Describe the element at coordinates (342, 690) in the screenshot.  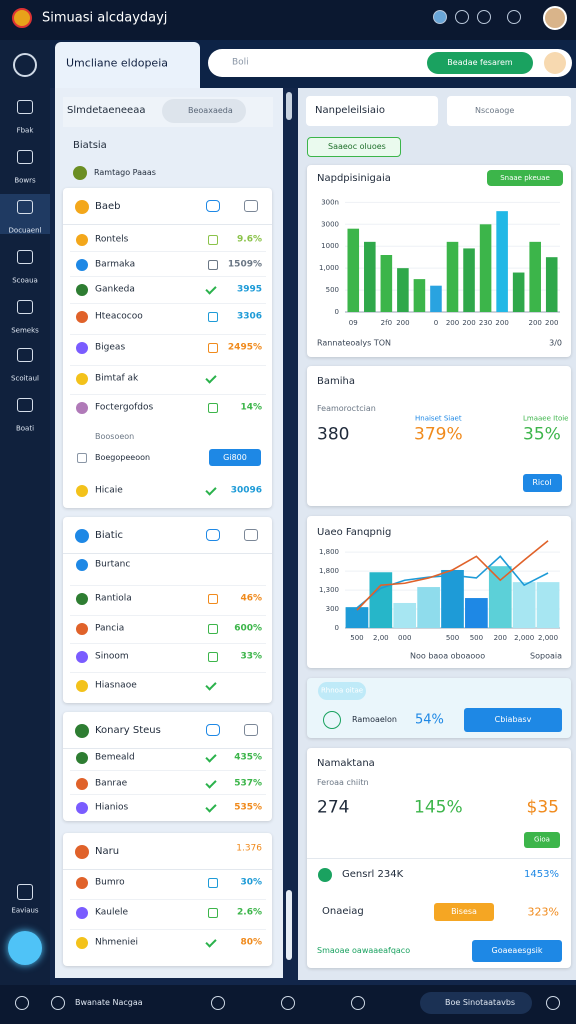
I see `chip-label: Rhnoa oitae` at that location.